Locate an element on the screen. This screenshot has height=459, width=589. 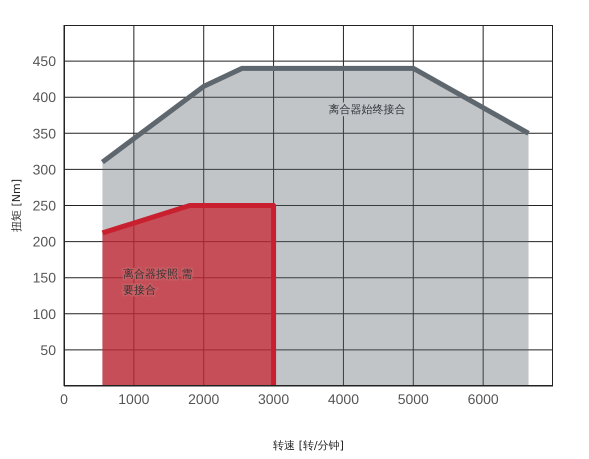
y-tick-label: 150 is located at coordinates (44, 278).